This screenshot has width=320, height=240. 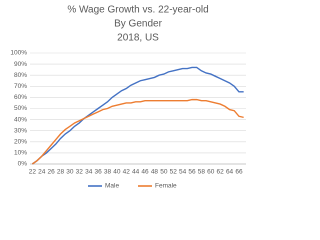 What do you see at coordinates (155, 172) in the screenshot?
I see `x-tick-label: 48` at bounding box center [155, 172].